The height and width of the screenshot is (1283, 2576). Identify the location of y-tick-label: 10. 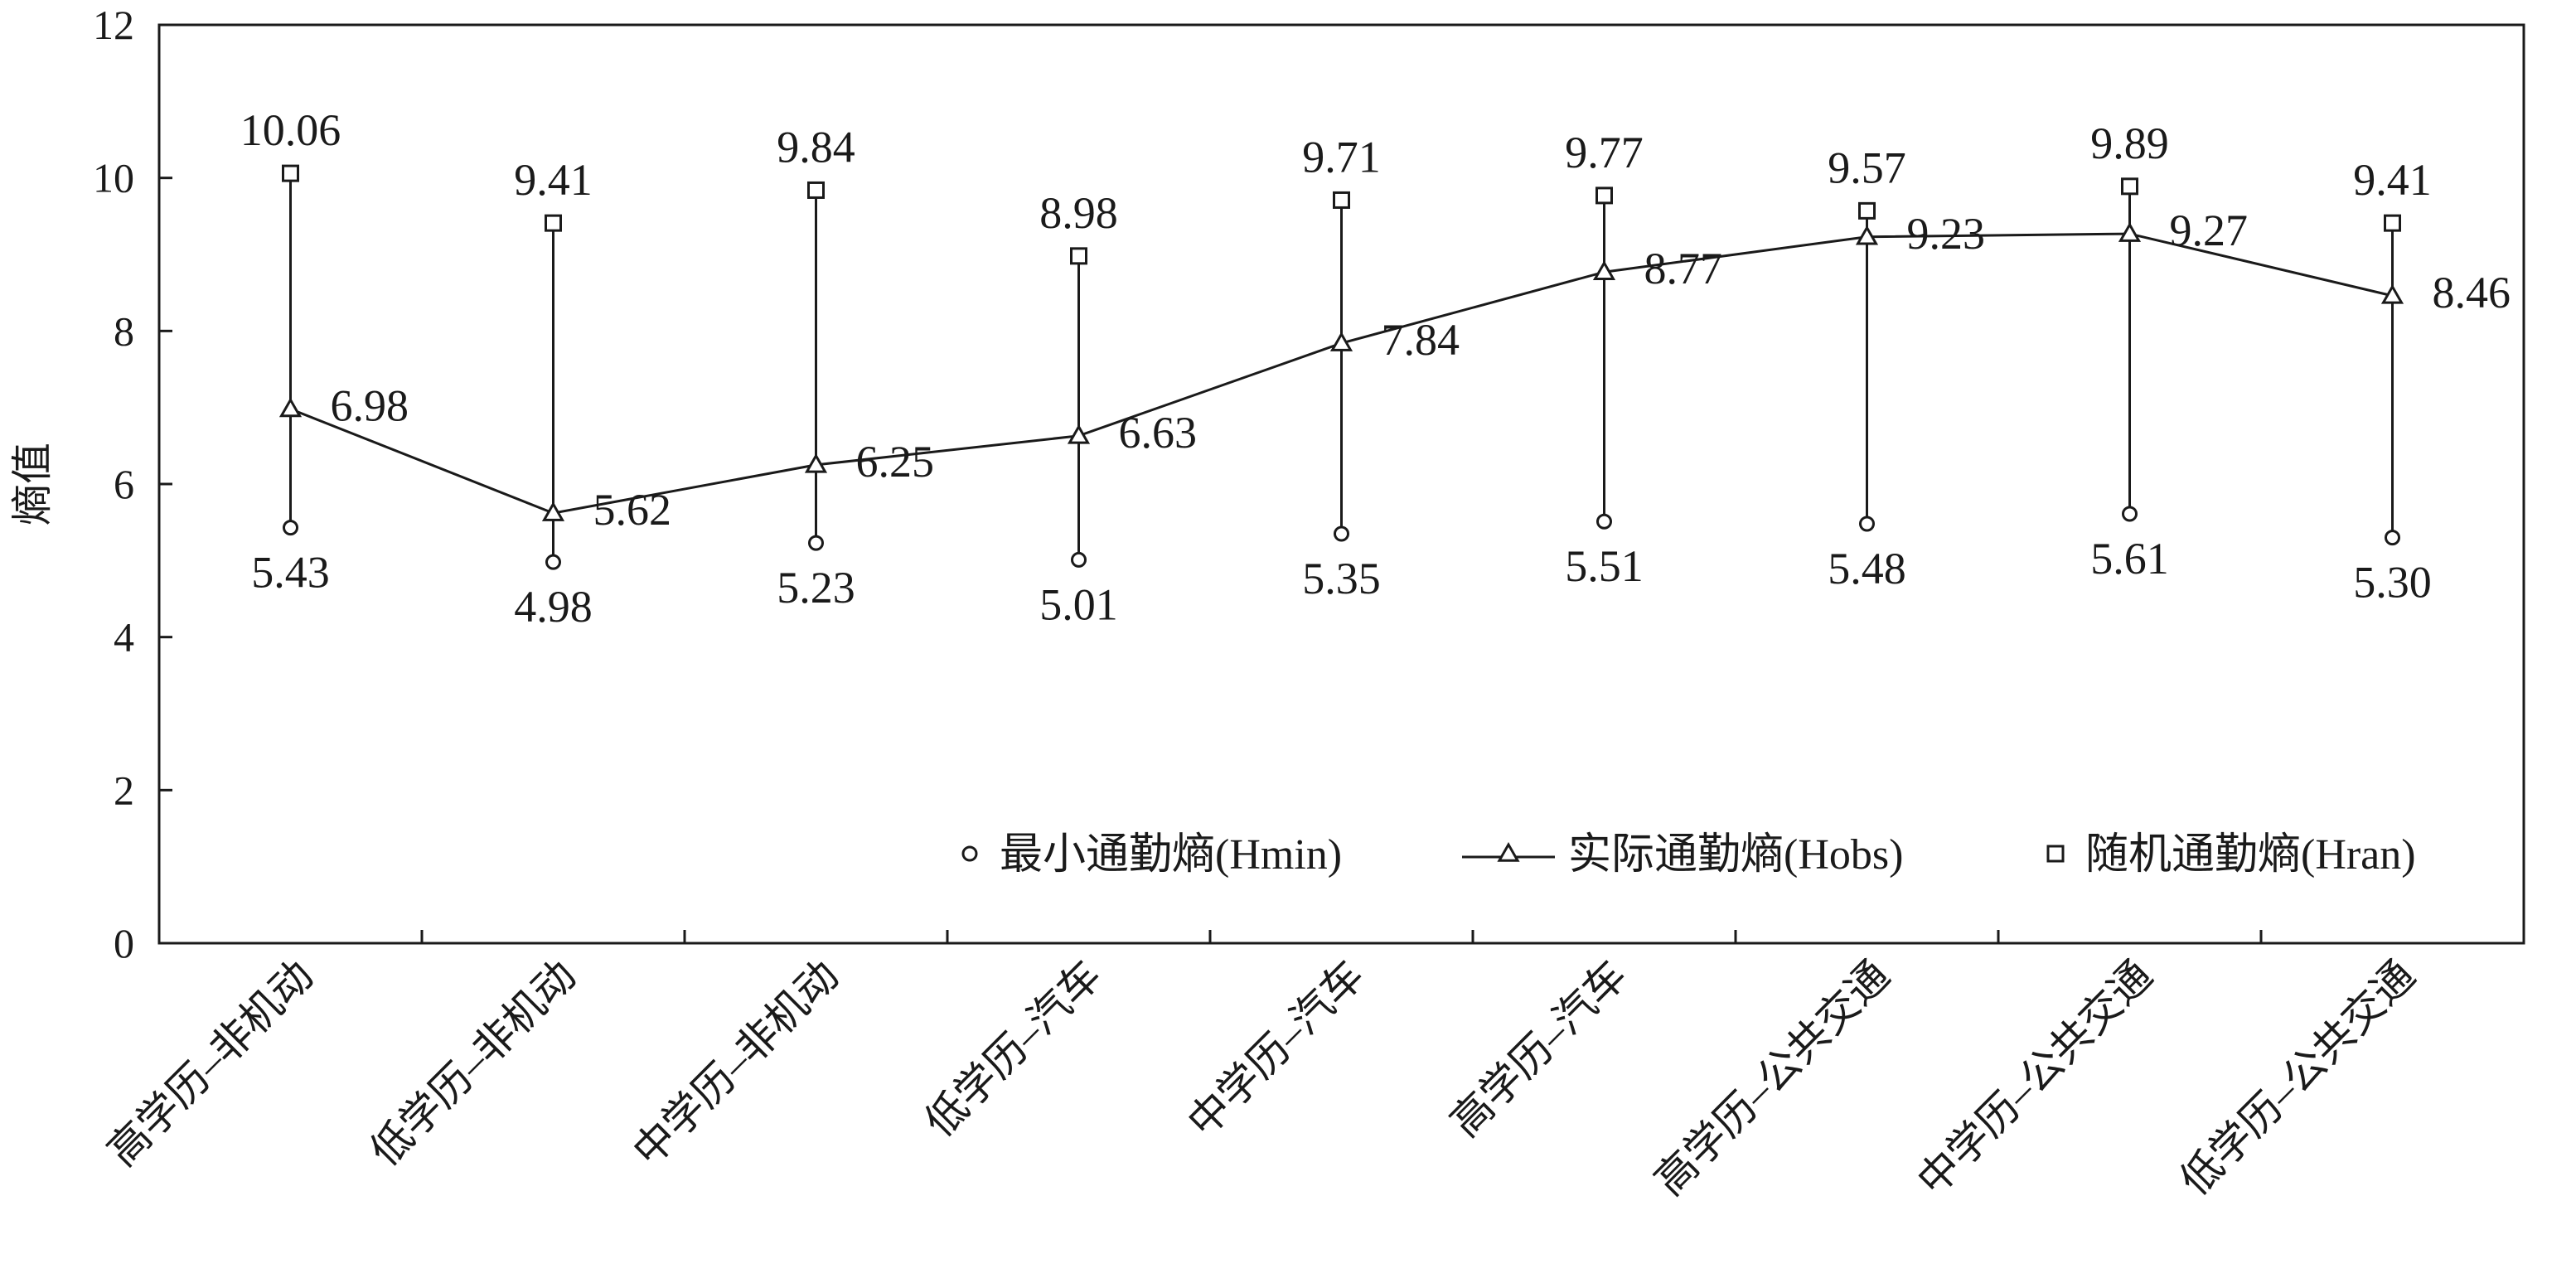
(113, 178).